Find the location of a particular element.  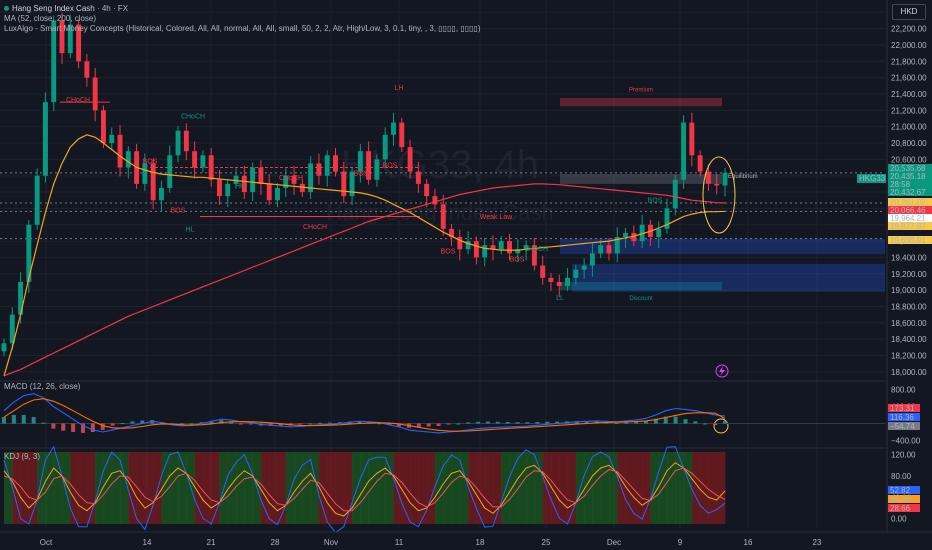

macd-legend: MACD (12, 26, close) is located at coordinates (42, 386).